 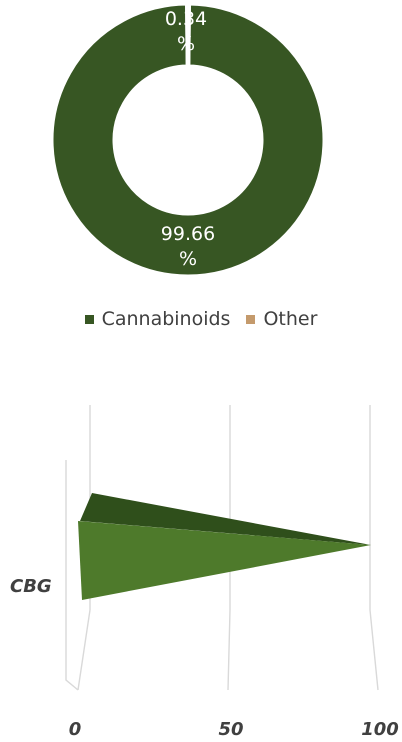 What do you see at coordinates (166, 319) in the screenshot?
I see `legend-label-cannabinoids: Cannabinoids` at bounding box center [166, 319].